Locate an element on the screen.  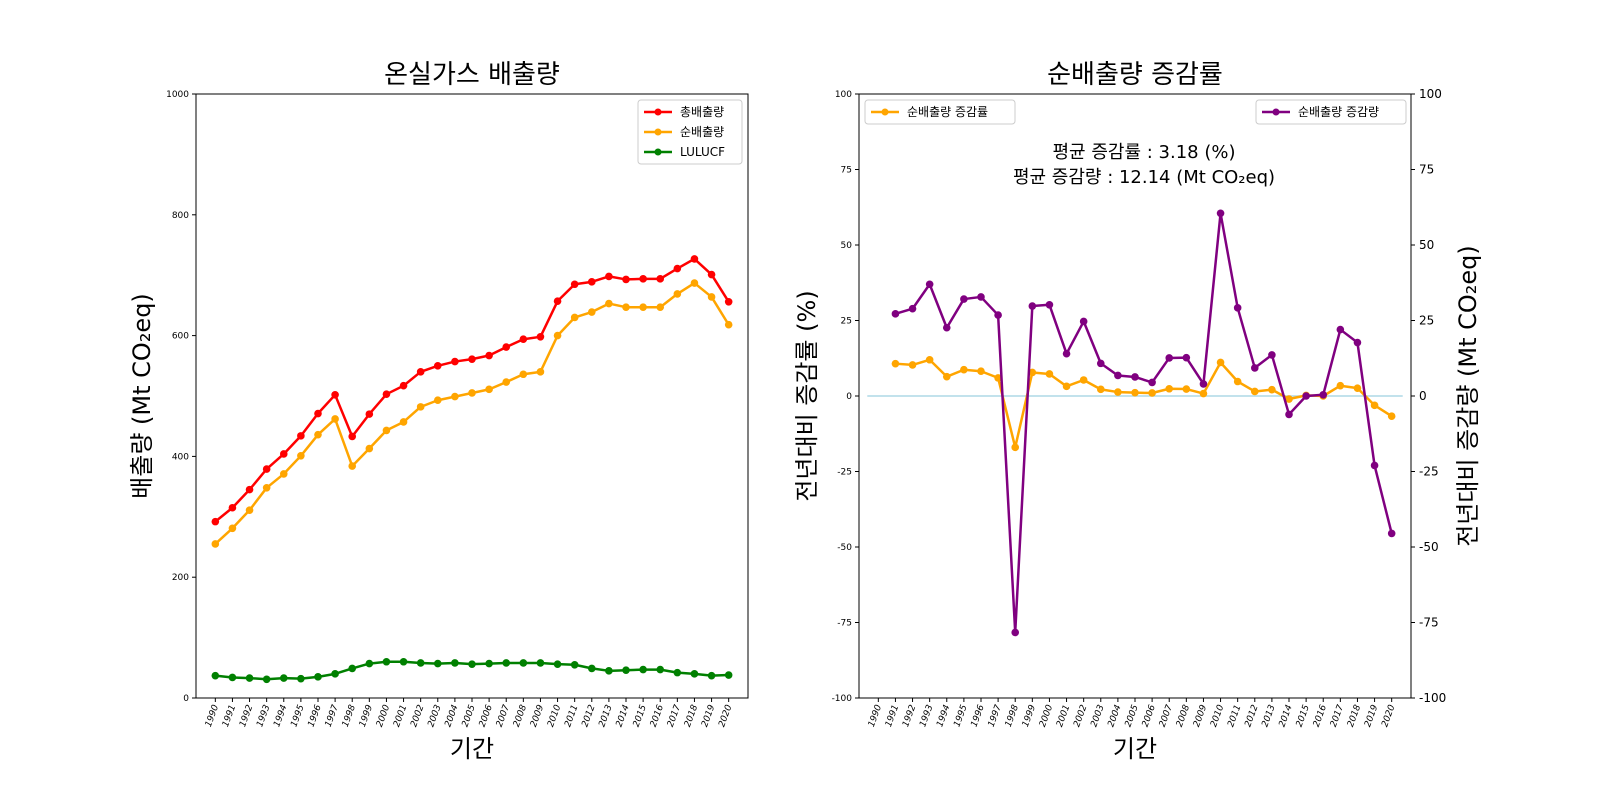
x-tick-label: 2005 is located at coordinates (469, 715).